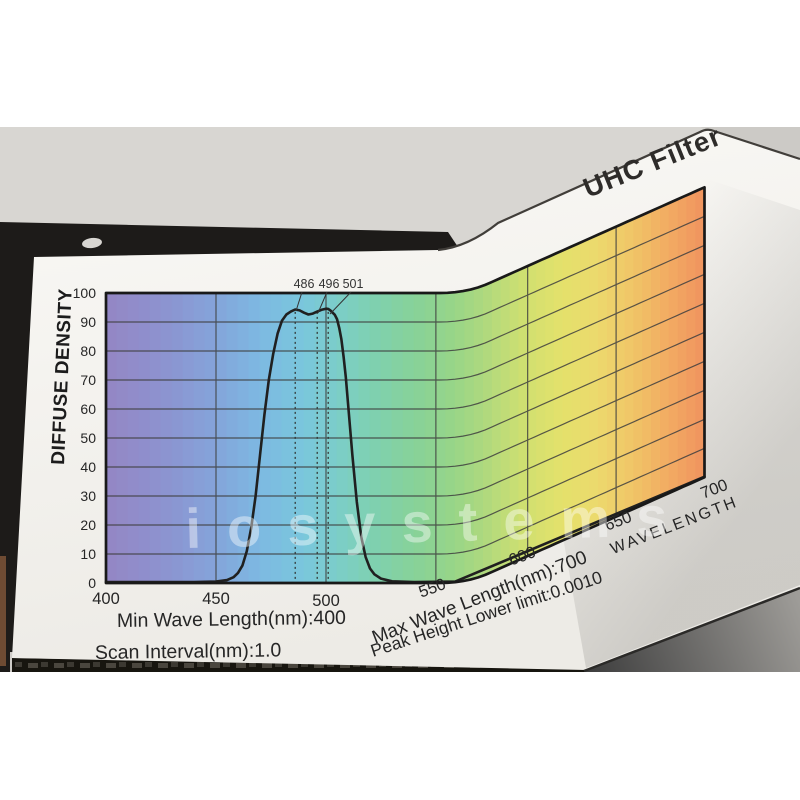 Image resolution: width=800 pixels, height=800 pixels. I want to click on y-tick-label-30: 30, so click(88, 496).